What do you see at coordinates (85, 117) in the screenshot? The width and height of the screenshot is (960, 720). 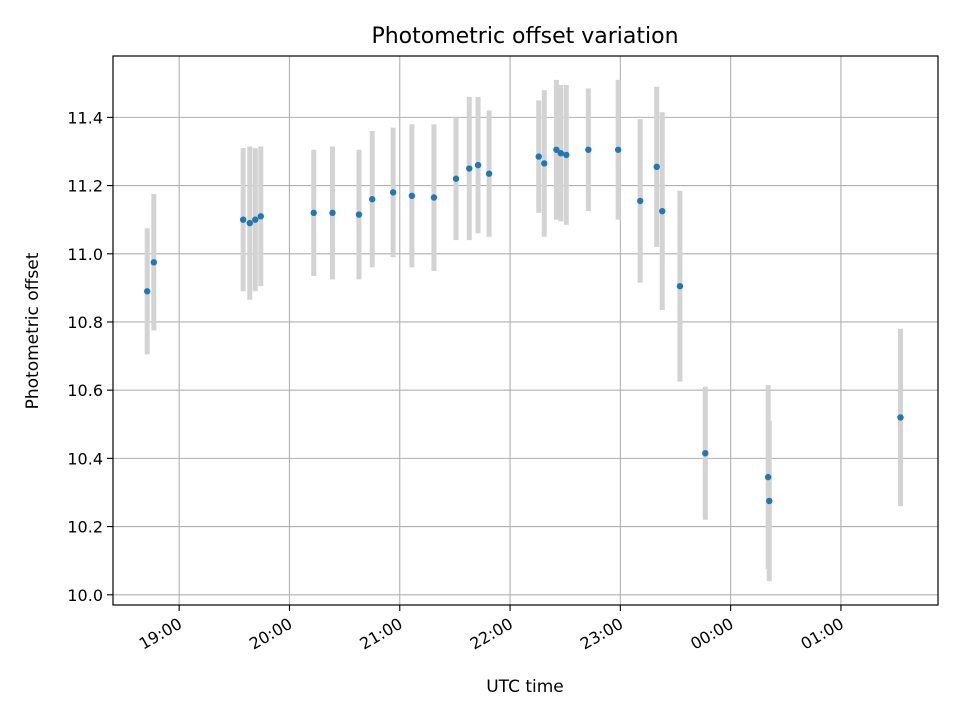 I see `y-tick-label: 11.4` at bounding box center [85, 117].